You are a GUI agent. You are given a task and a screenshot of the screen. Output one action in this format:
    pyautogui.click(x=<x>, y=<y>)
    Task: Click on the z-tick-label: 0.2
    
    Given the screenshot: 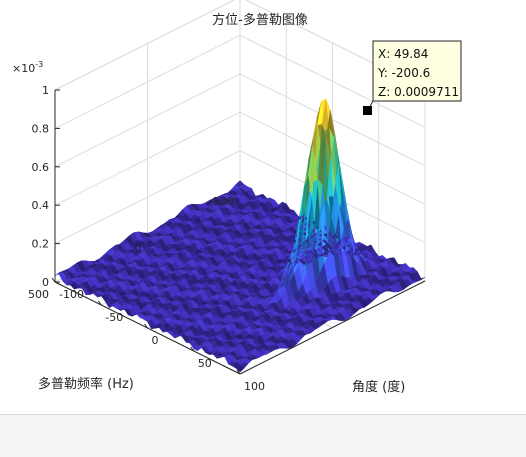 What is the action you would take?
    pyautogui.click(x=41, y=244)
    